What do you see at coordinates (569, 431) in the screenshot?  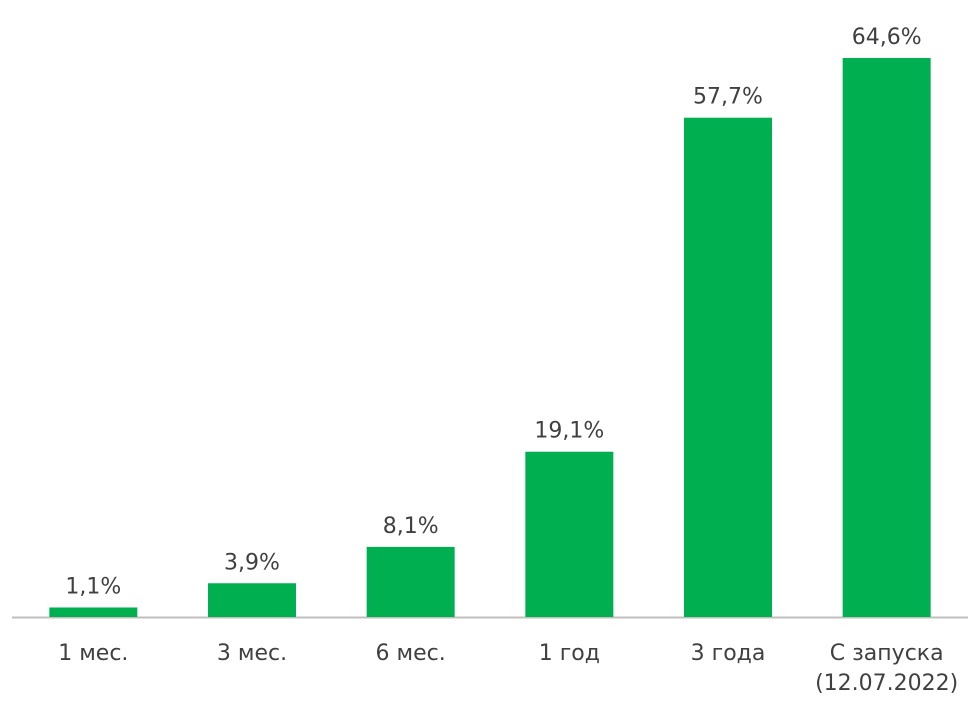 I see `value-label: 19,1%` at bounding box center [569, 431].